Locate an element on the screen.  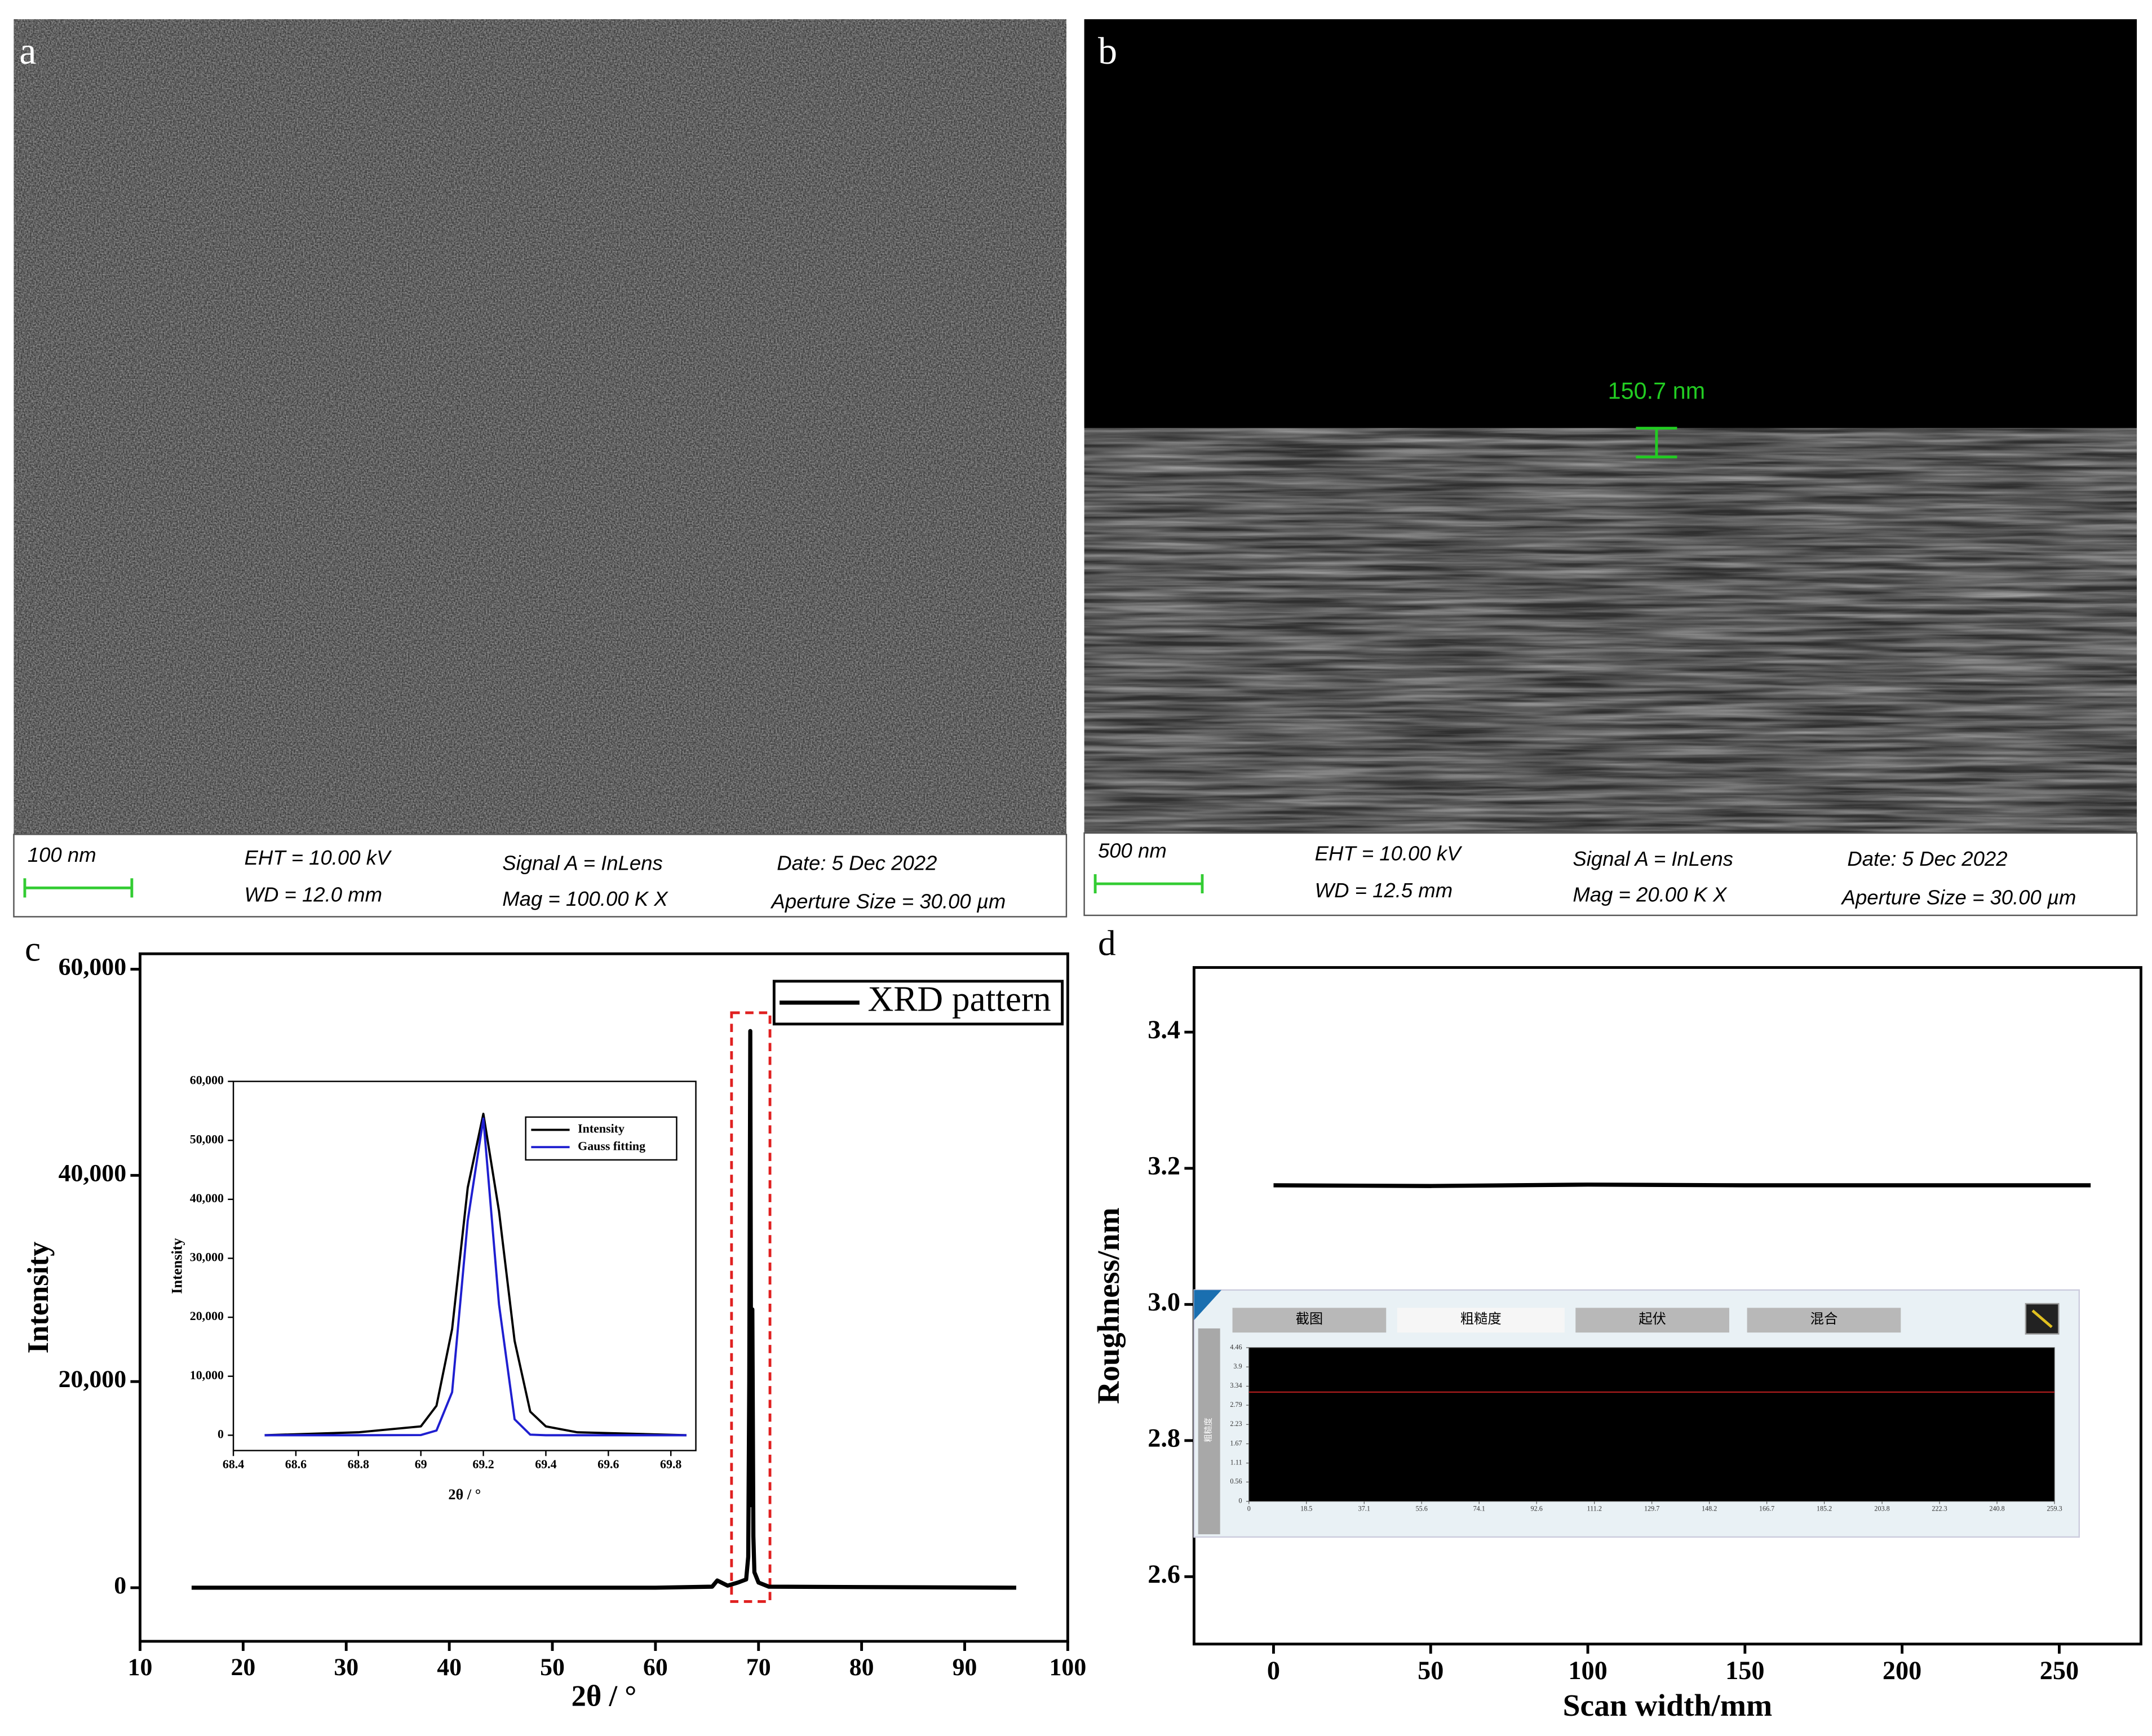
y-tick-label: 3.2 is located at coordinates (1164, 1166).